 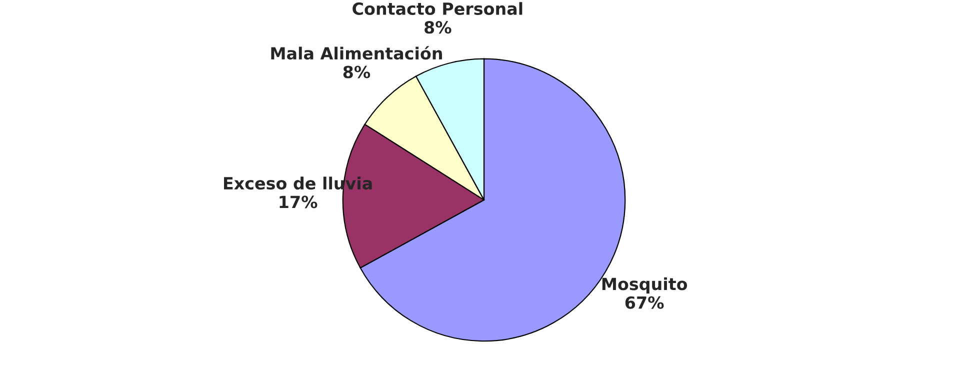 I want to click on slice-label: Mosquito, so click(x=645, y=285).